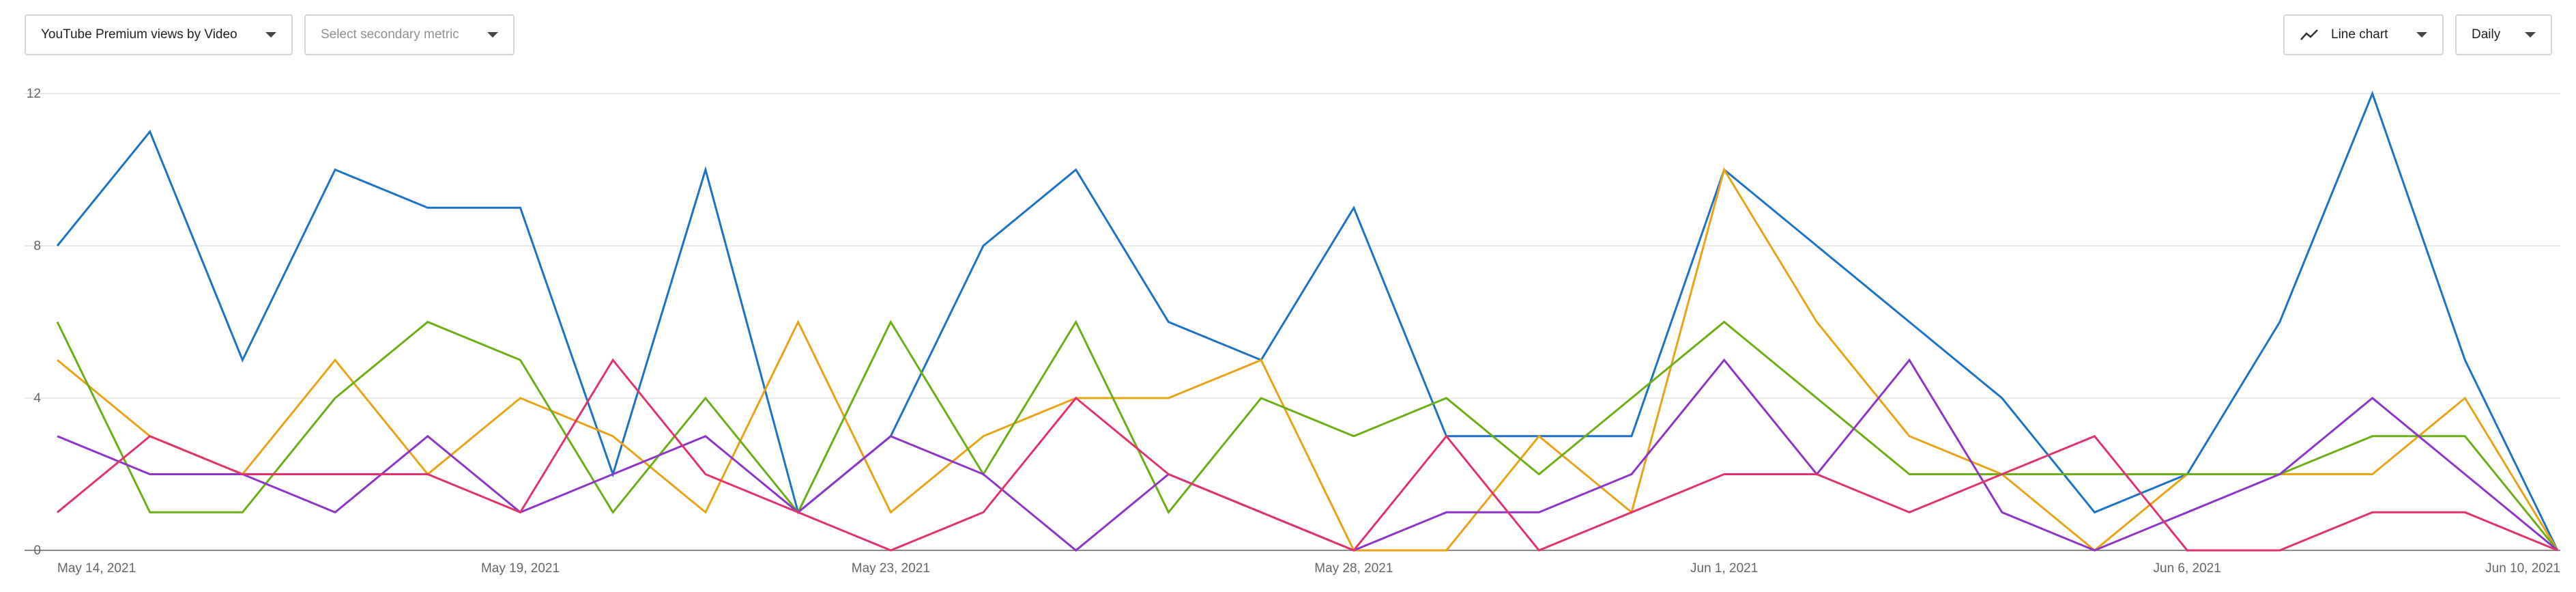 This screenshot has height=592, width=2576. What do you see at coordinates (37, 246) in the screenshot?
I see `y-tick-label: 8` at bounding box center [37, 246].